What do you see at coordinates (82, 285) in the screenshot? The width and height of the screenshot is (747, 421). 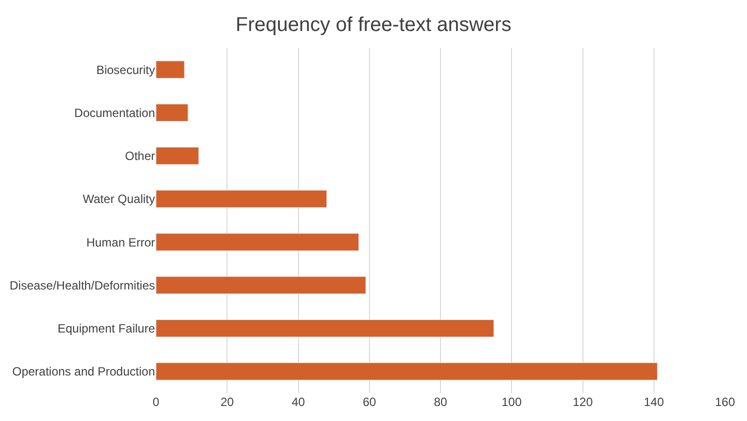 I see `y-tick-label: Disease/Health/Deformities` at bounding box center [82, 285].